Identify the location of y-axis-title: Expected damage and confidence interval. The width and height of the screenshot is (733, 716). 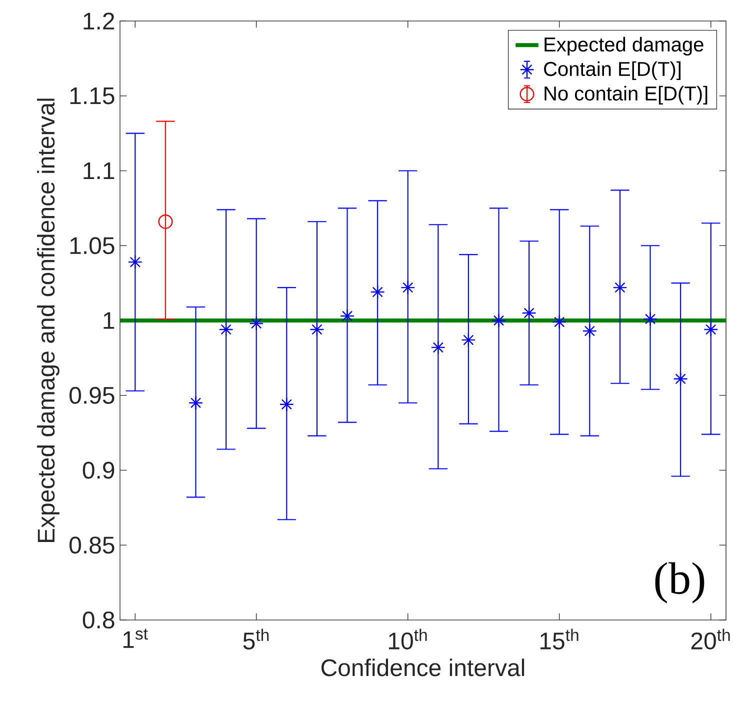
(48, 320).